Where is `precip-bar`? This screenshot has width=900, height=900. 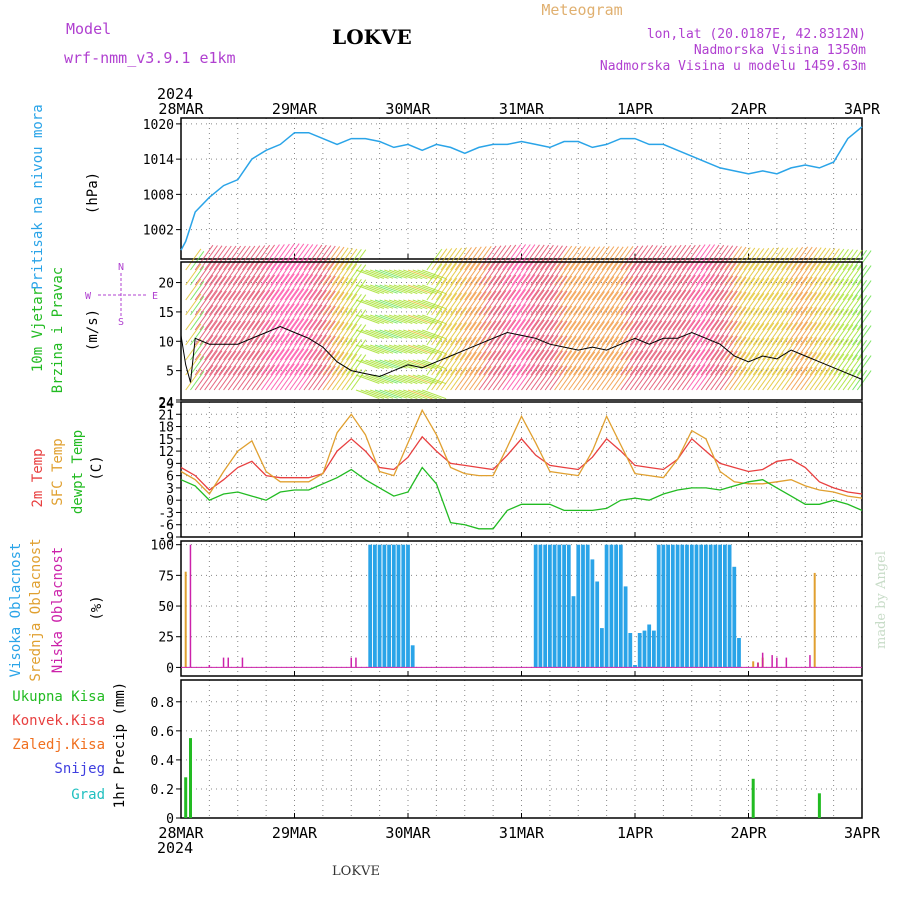 precip-bar is located at coordinates (819, 805).